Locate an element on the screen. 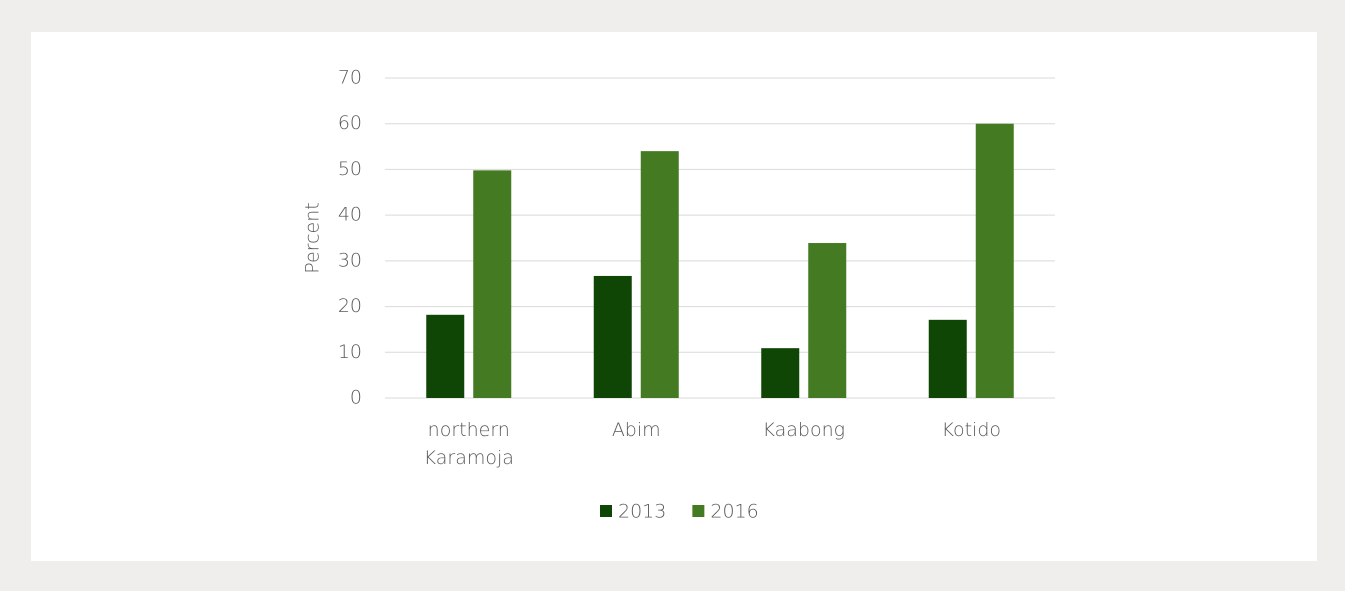 The image size is (1345, 591). y-tick-label: 60 is located at coordinates (350, 123).